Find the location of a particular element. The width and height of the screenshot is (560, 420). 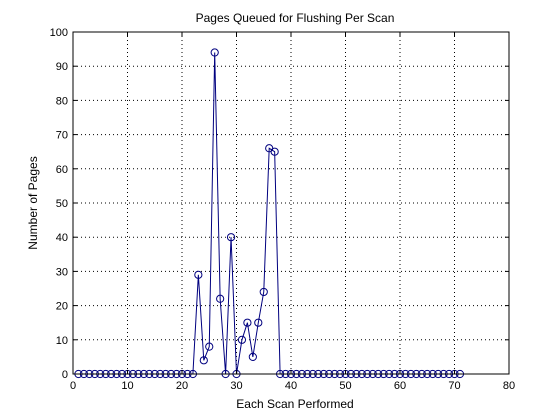

y-tick-label: 20 is located at coordinates (62, 307).